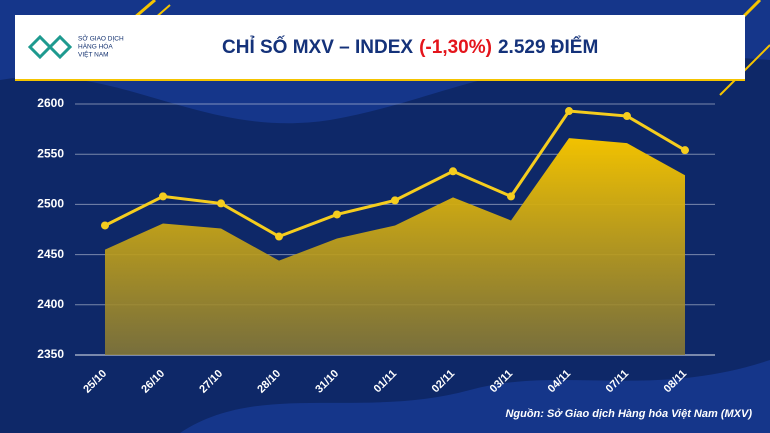  Describe the element at coordinates (548, 47) in the screenshot. I see `title-value: 2.529 ĐIỂM` at that location.